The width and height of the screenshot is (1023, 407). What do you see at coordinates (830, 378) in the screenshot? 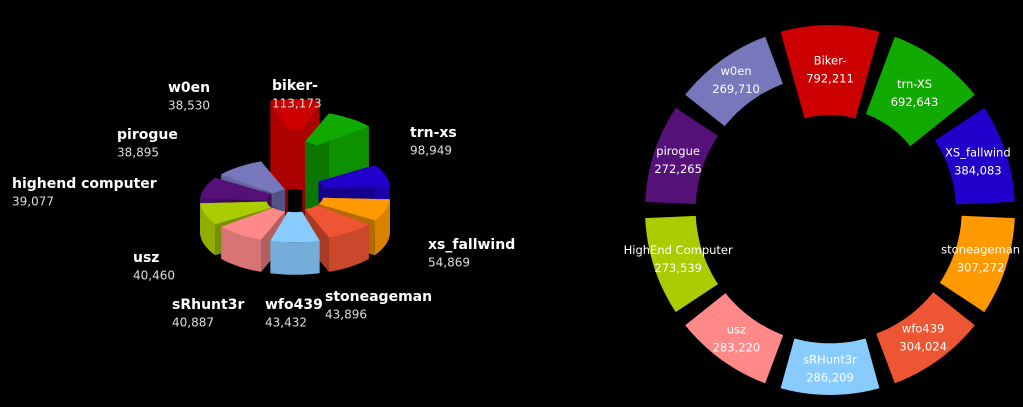
I see `value-label: 286,209` at bounding box center [830, 378].